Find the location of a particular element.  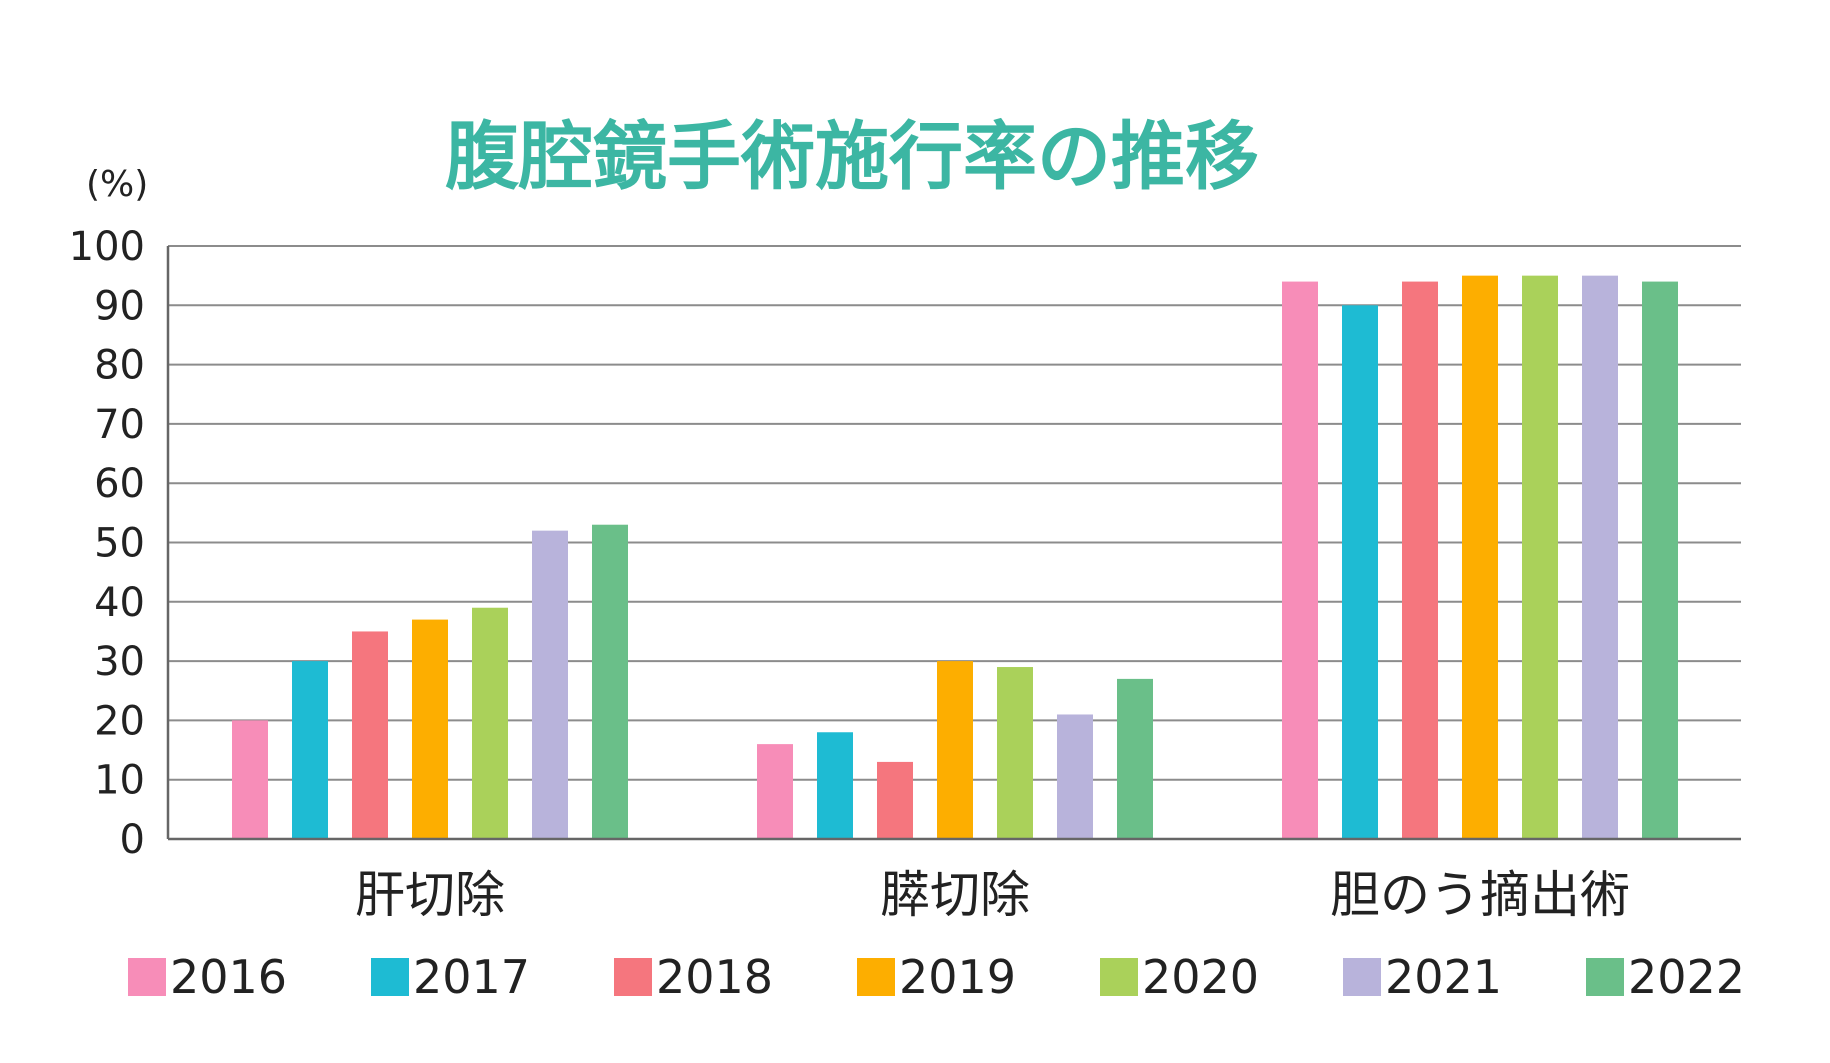

y-tick-label: 40 is located at coordinates (119, 603).